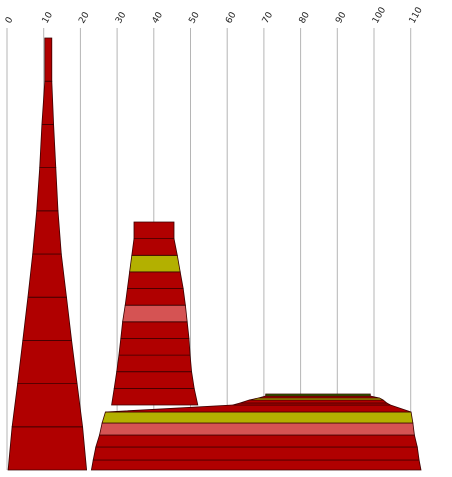  What do you see at coordinates (341, 17) in the screenshot?
I see `x-tick-label: 90` at bounding box center [341, 17].